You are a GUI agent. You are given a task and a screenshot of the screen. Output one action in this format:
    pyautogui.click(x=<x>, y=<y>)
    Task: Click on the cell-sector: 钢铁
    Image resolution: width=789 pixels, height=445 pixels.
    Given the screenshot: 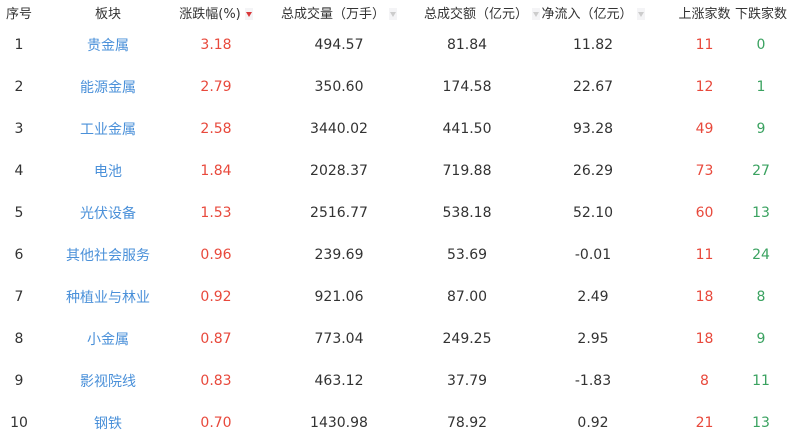 What is the action you would take?
    pyautogui.click(x=108, y=424)
    